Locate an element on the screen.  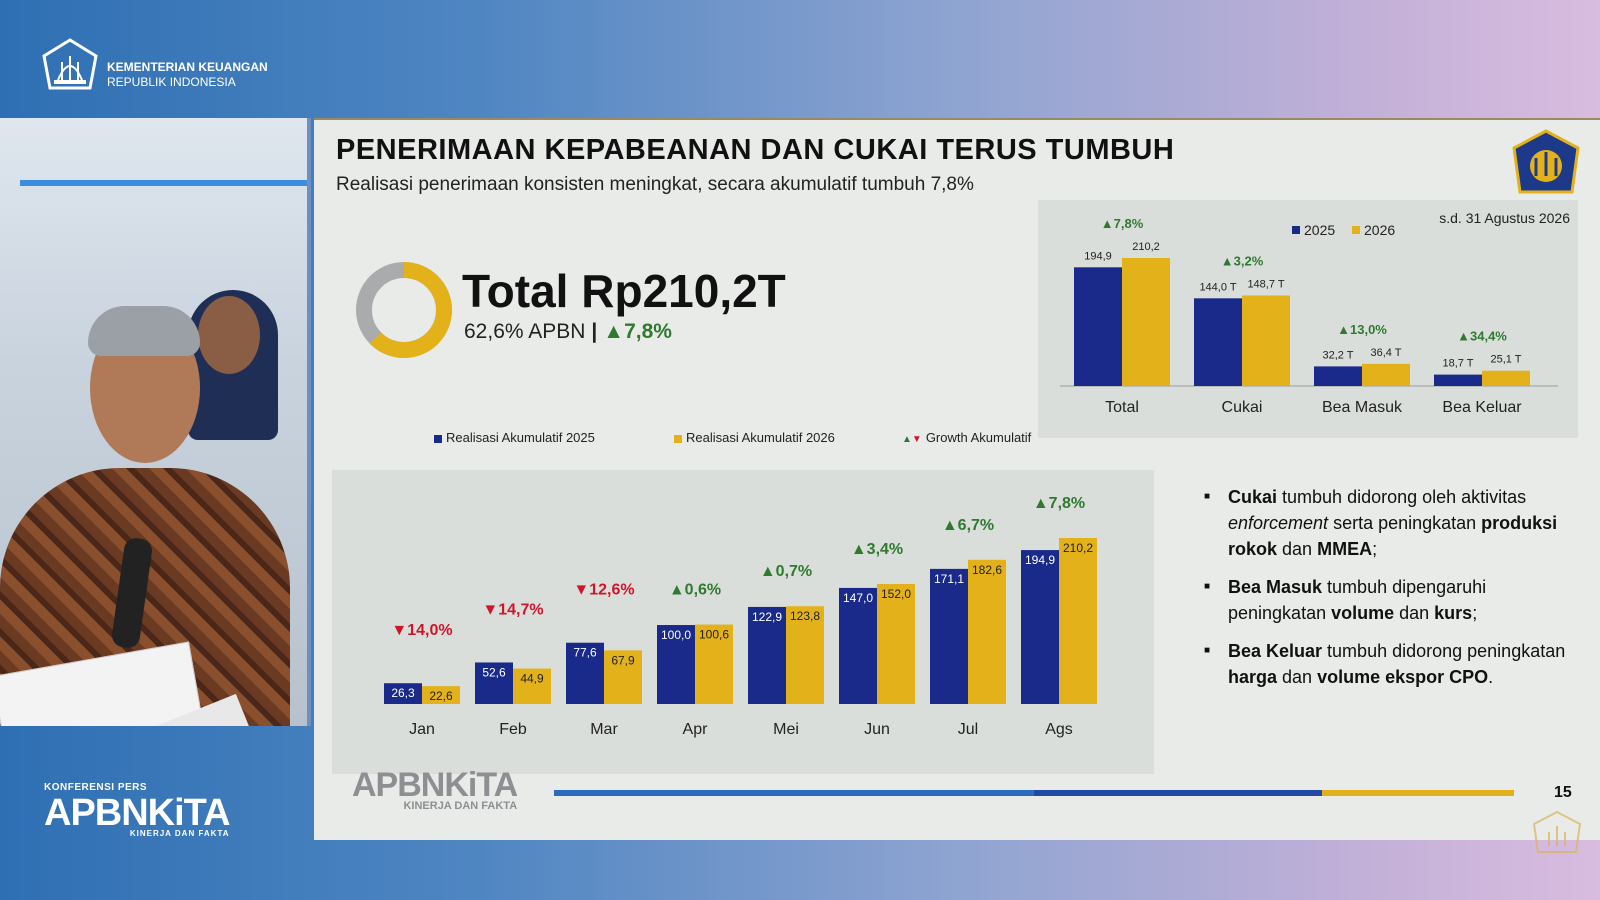
ministry-line2: REPUBLIK INDONESIA is located at coordinates (171, 82).